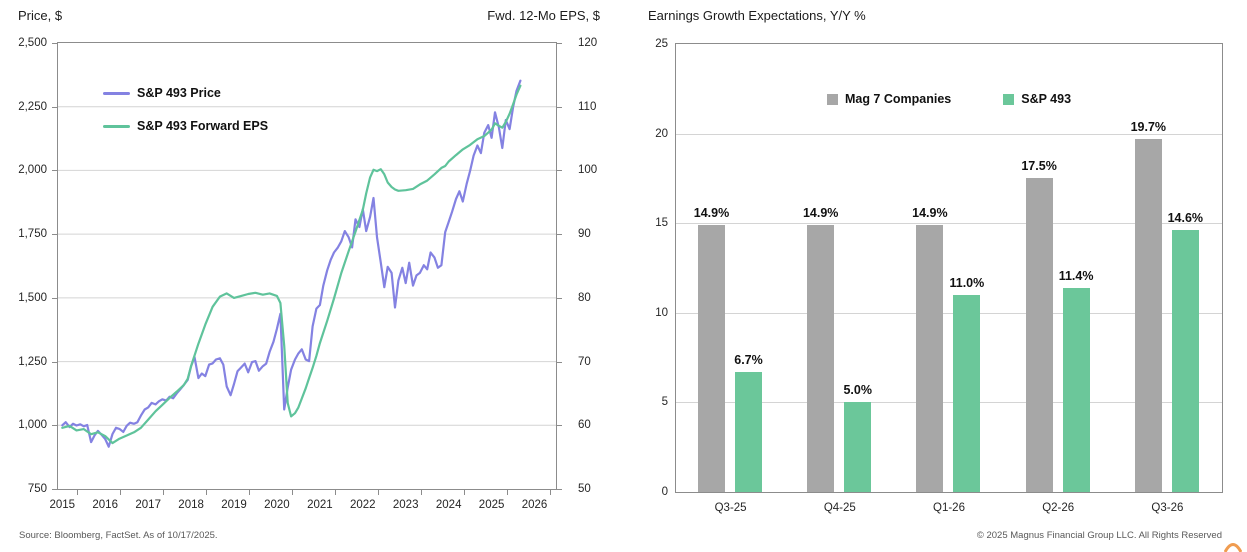 The width and height of the screenshot is (1247, 552). I want to click on legend-item-sp493: S&P 493, so click(1037, 99).